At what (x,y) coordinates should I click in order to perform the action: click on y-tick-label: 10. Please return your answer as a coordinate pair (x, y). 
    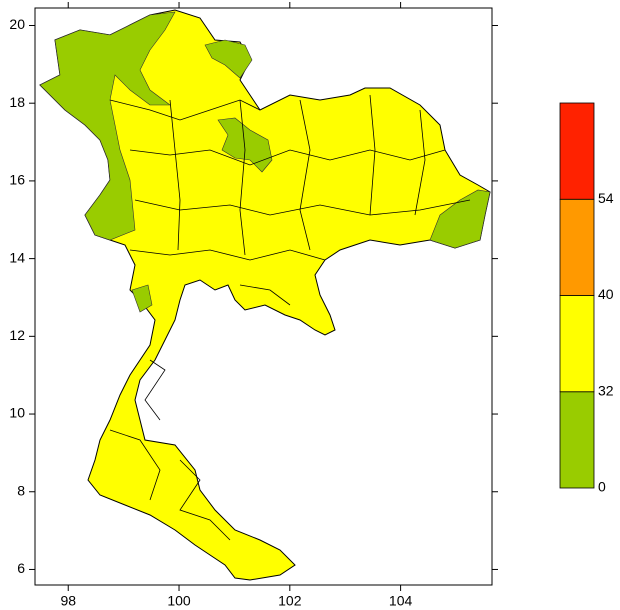
    Looking at the image, I should click on (17, 413).